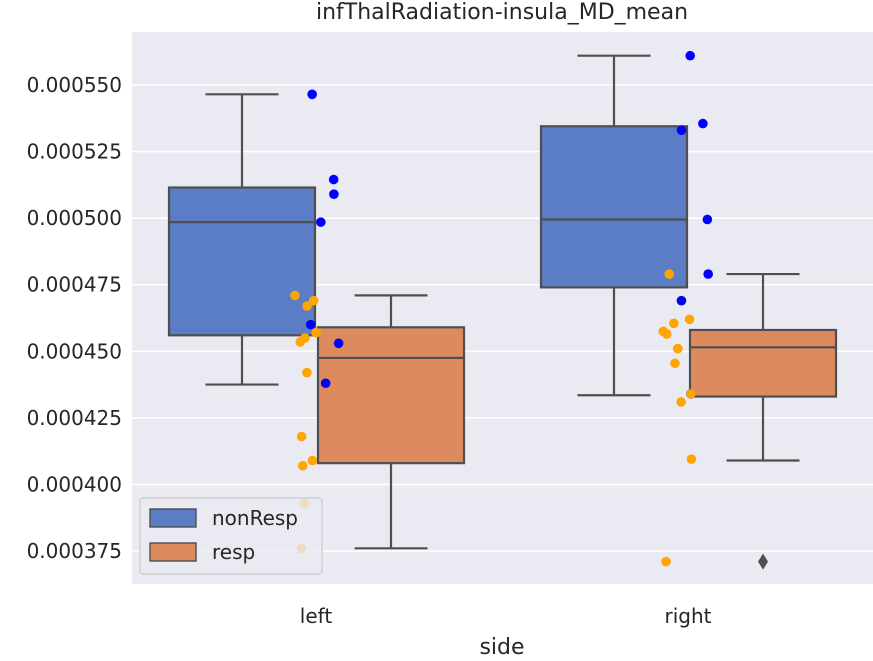 Image resolution: width=873 pixels, height=661 pixels. Describe the element at coordinates (74, 418) in the screenshot. I see `y-tick-label: 0.000425` at that location.